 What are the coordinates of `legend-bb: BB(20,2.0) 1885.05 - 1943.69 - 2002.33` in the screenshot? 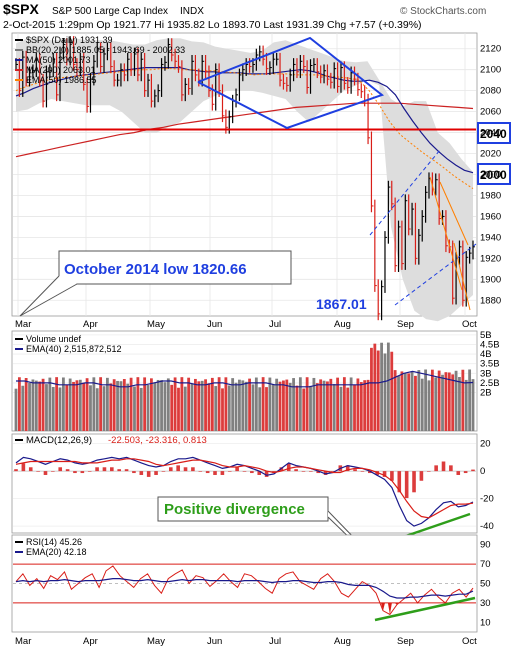 It's located at (105, 50).